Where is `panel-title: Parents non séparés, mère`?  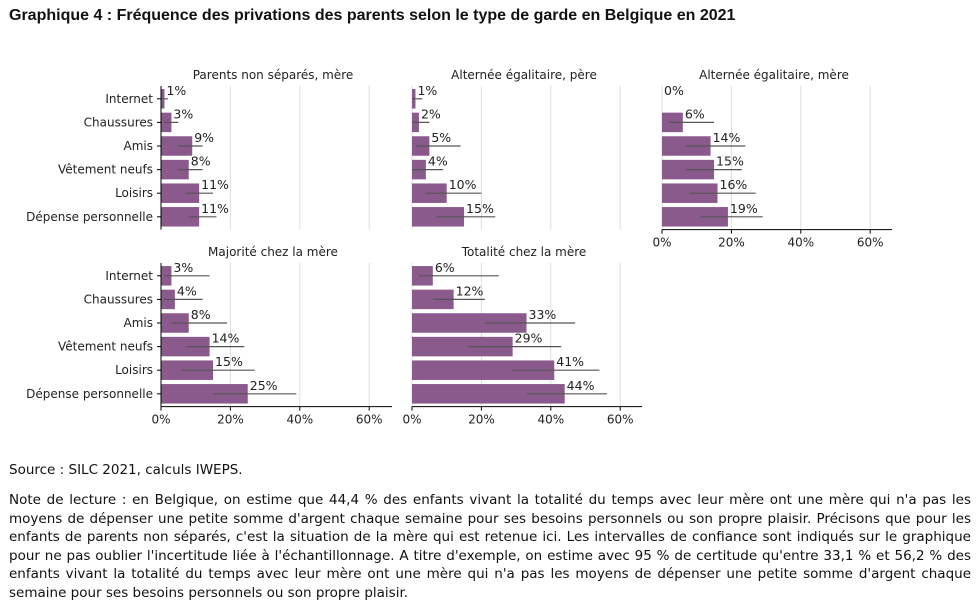
panel-title: Parents non séparés, mère is located at coordinates (273, 75).